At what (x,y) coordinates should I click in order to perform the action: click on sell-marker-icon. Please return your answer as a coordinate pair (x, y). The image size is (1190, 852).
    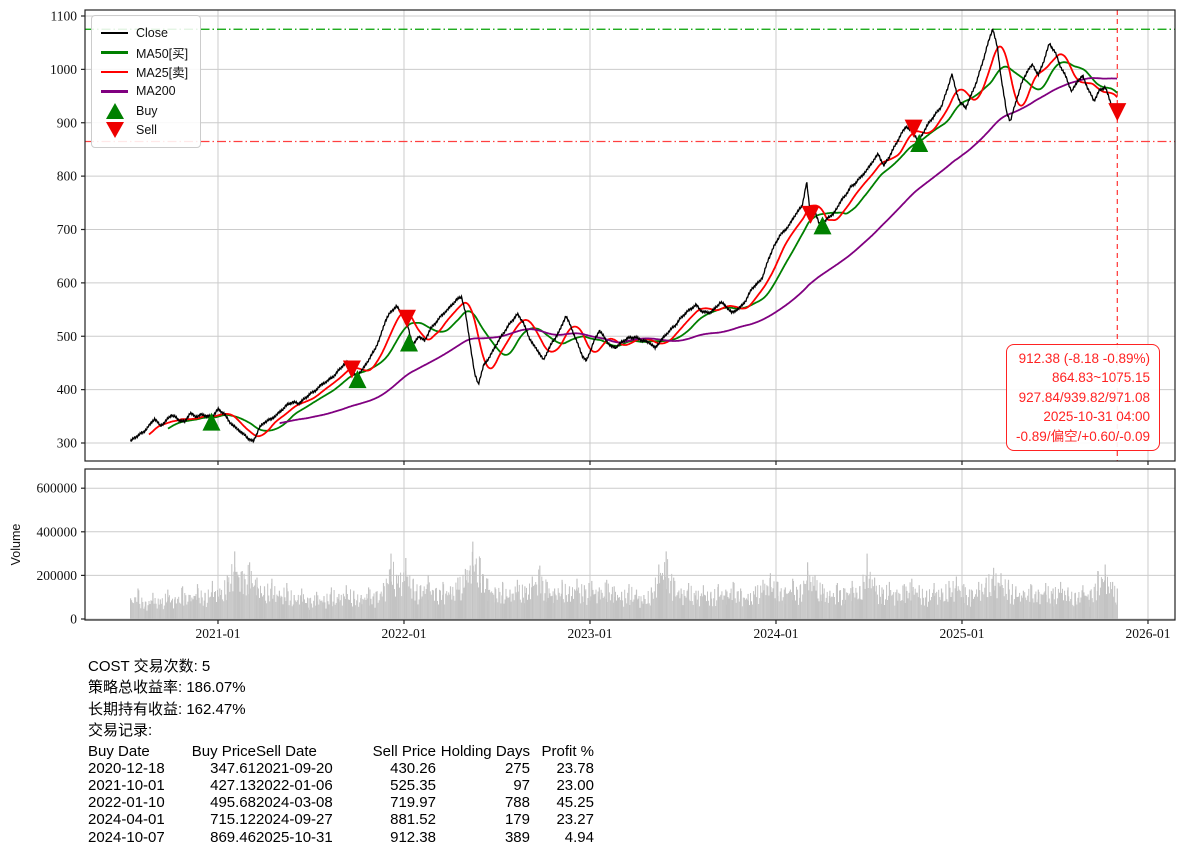
    Looking at the image, I should click on (114, 130).